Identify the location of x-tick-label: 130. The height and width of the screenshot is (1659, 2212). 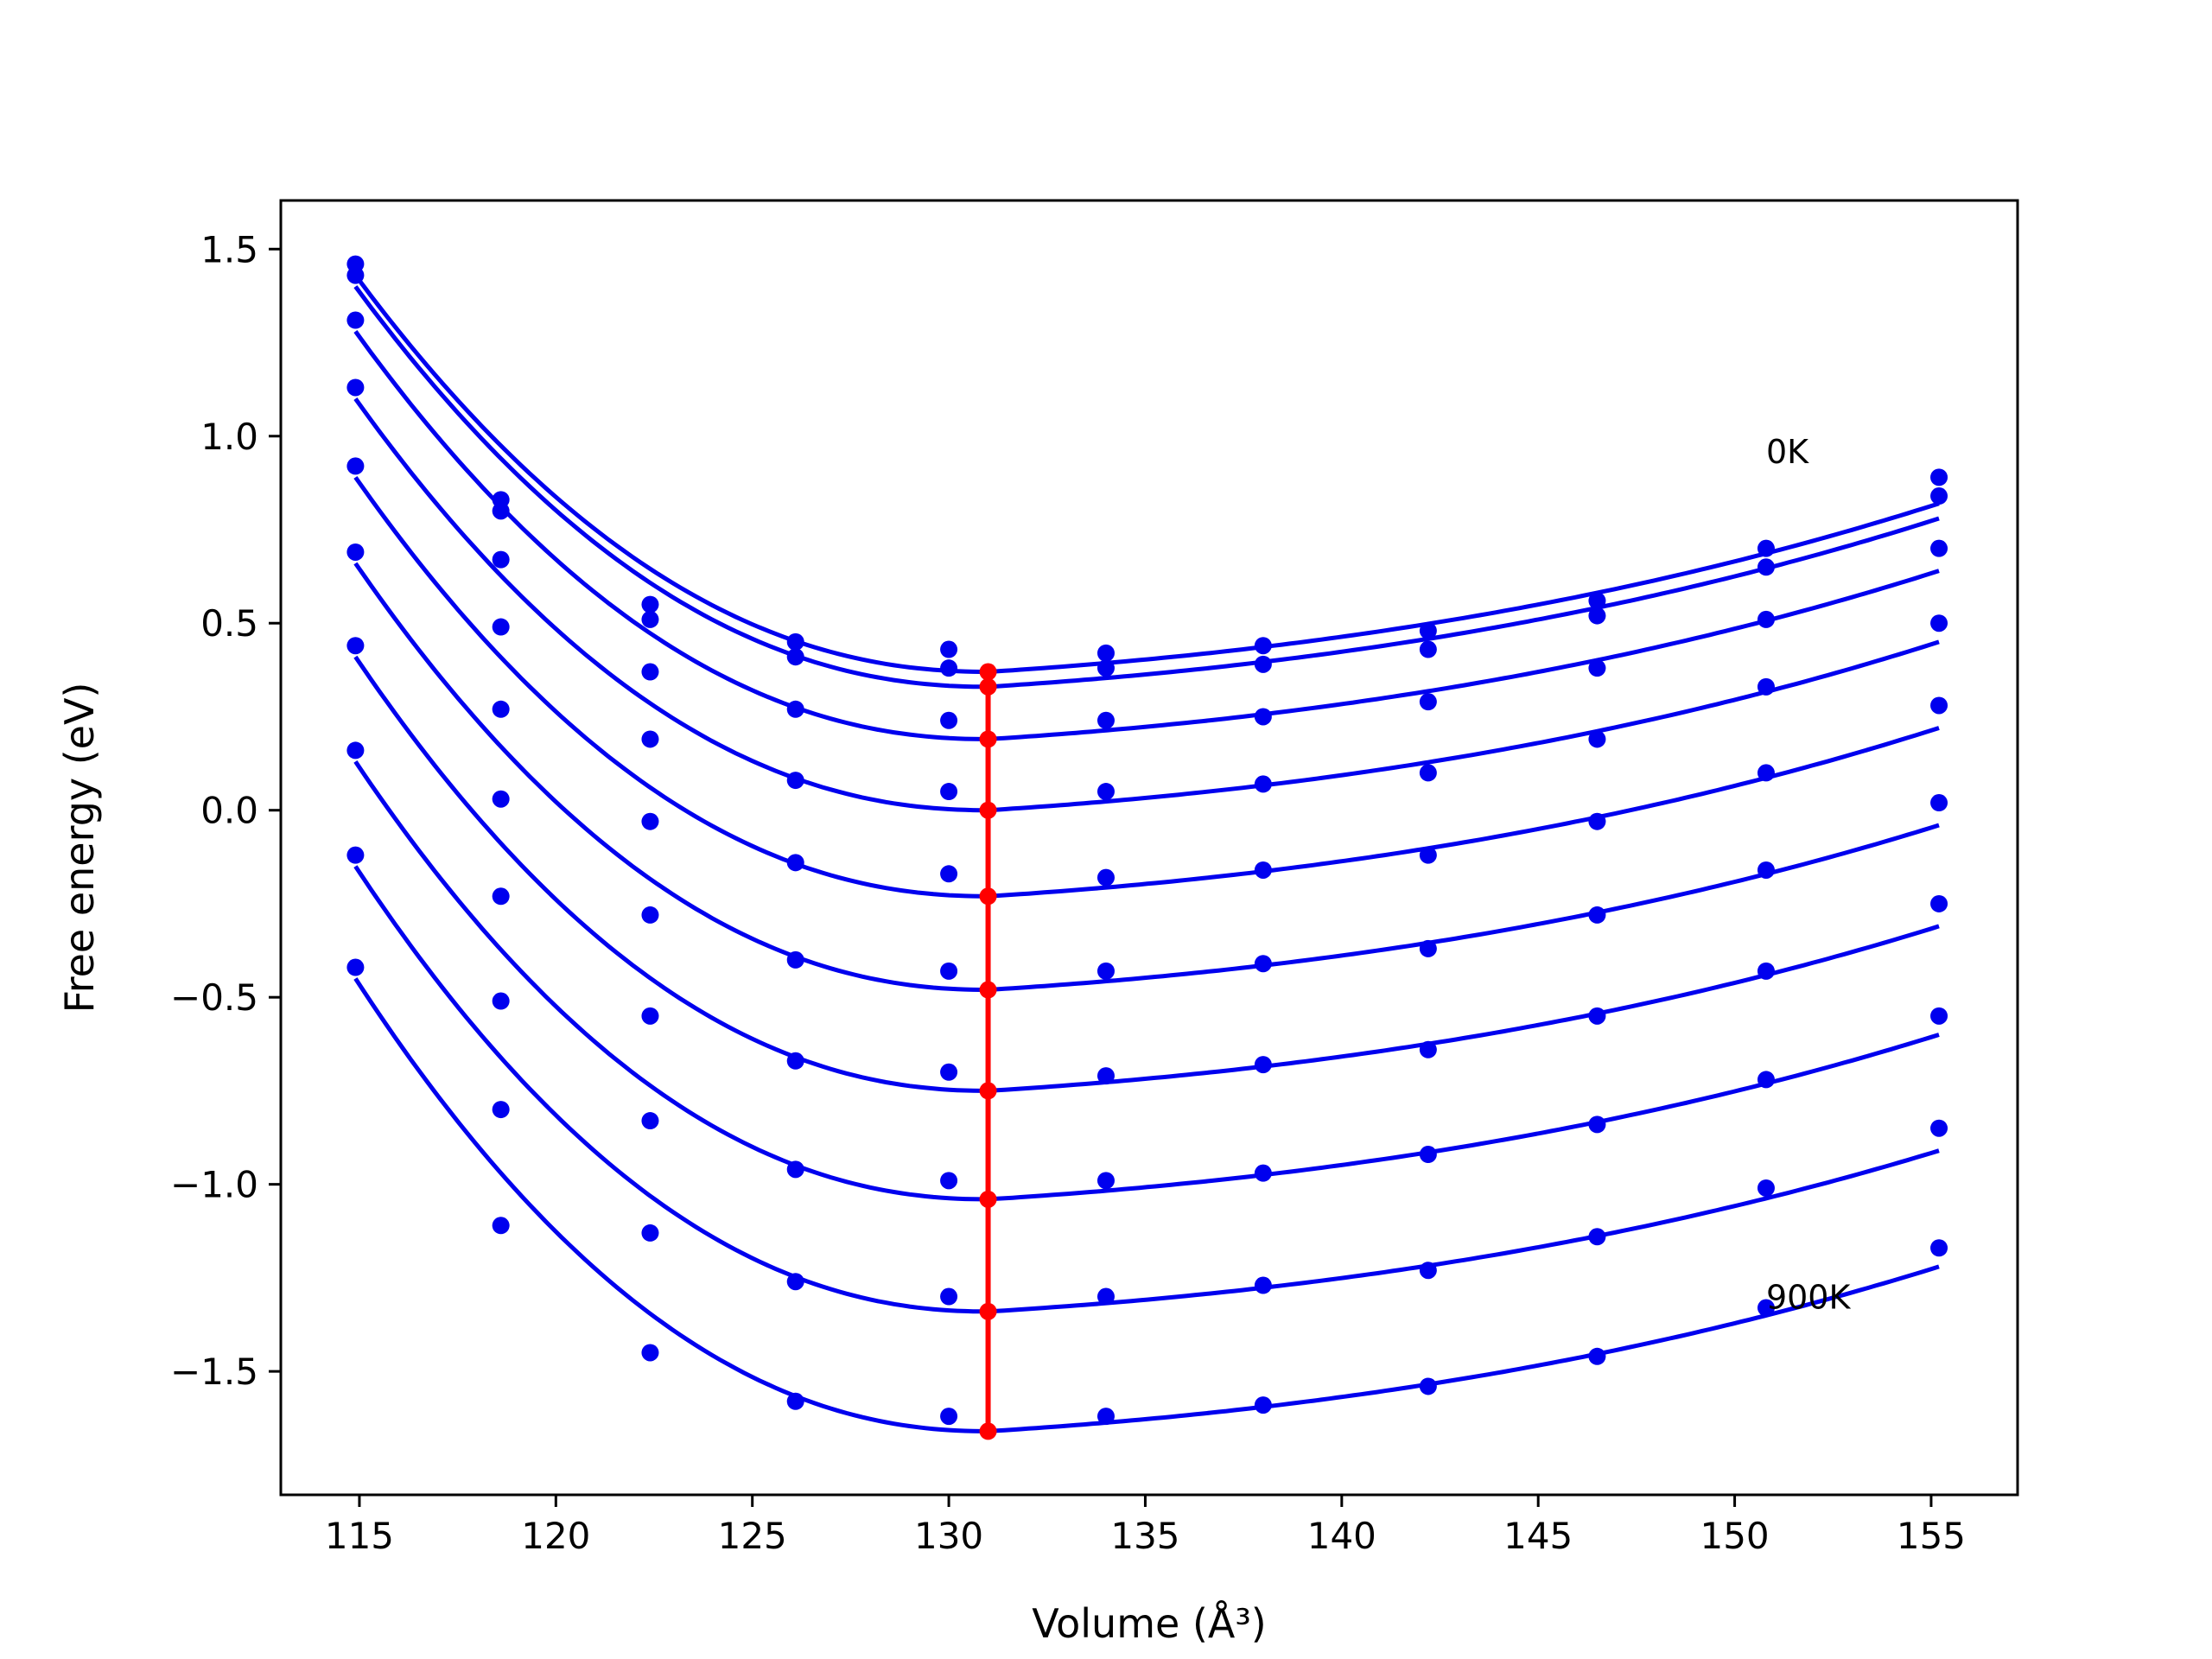
(948, 1536).